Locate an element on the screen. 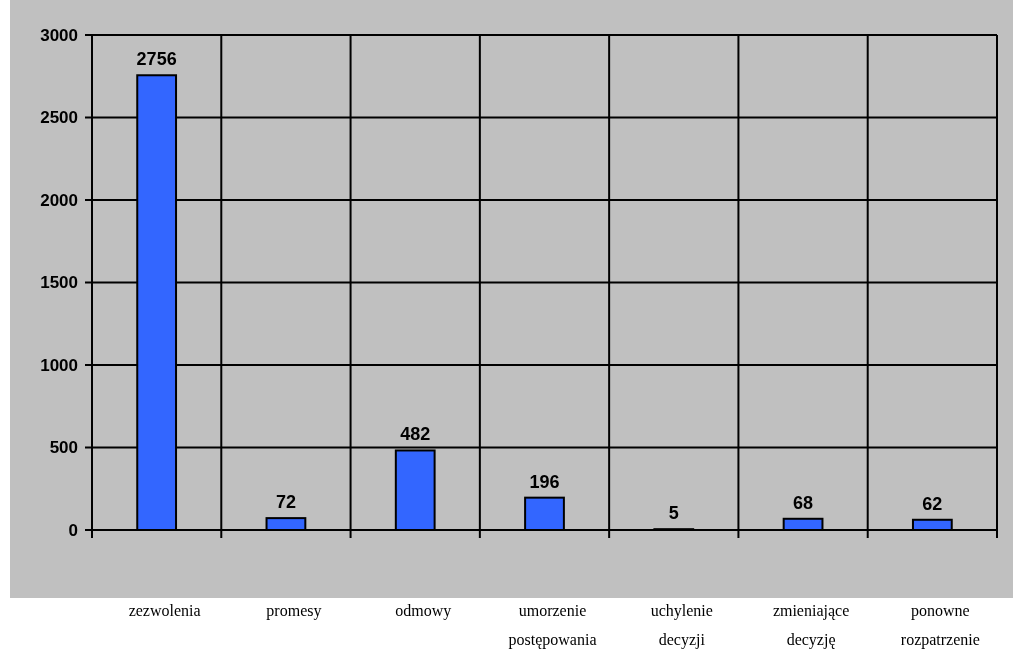  y-tick-label: 3000 is located at coordinates (59, 35).